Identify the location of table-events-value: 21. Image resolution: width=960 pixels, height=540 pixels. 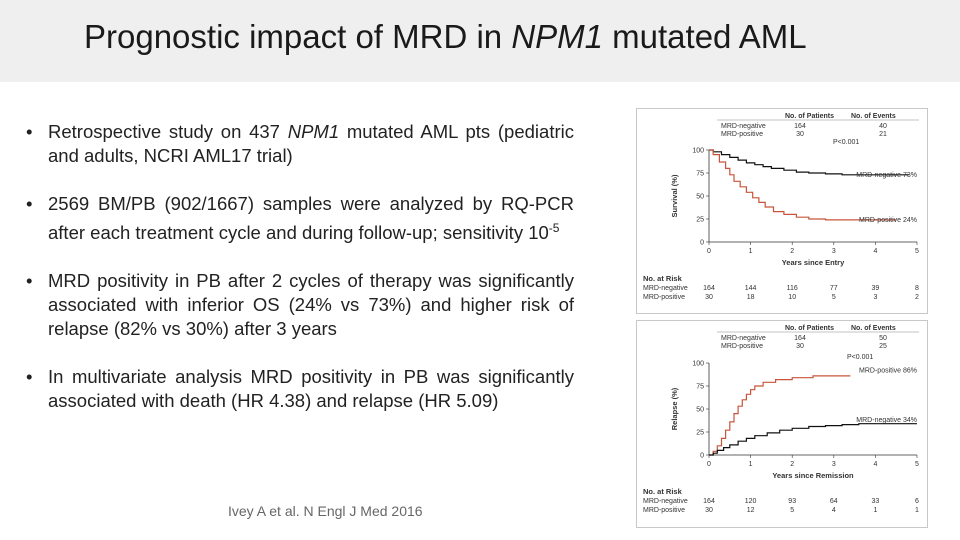
(883, 134).